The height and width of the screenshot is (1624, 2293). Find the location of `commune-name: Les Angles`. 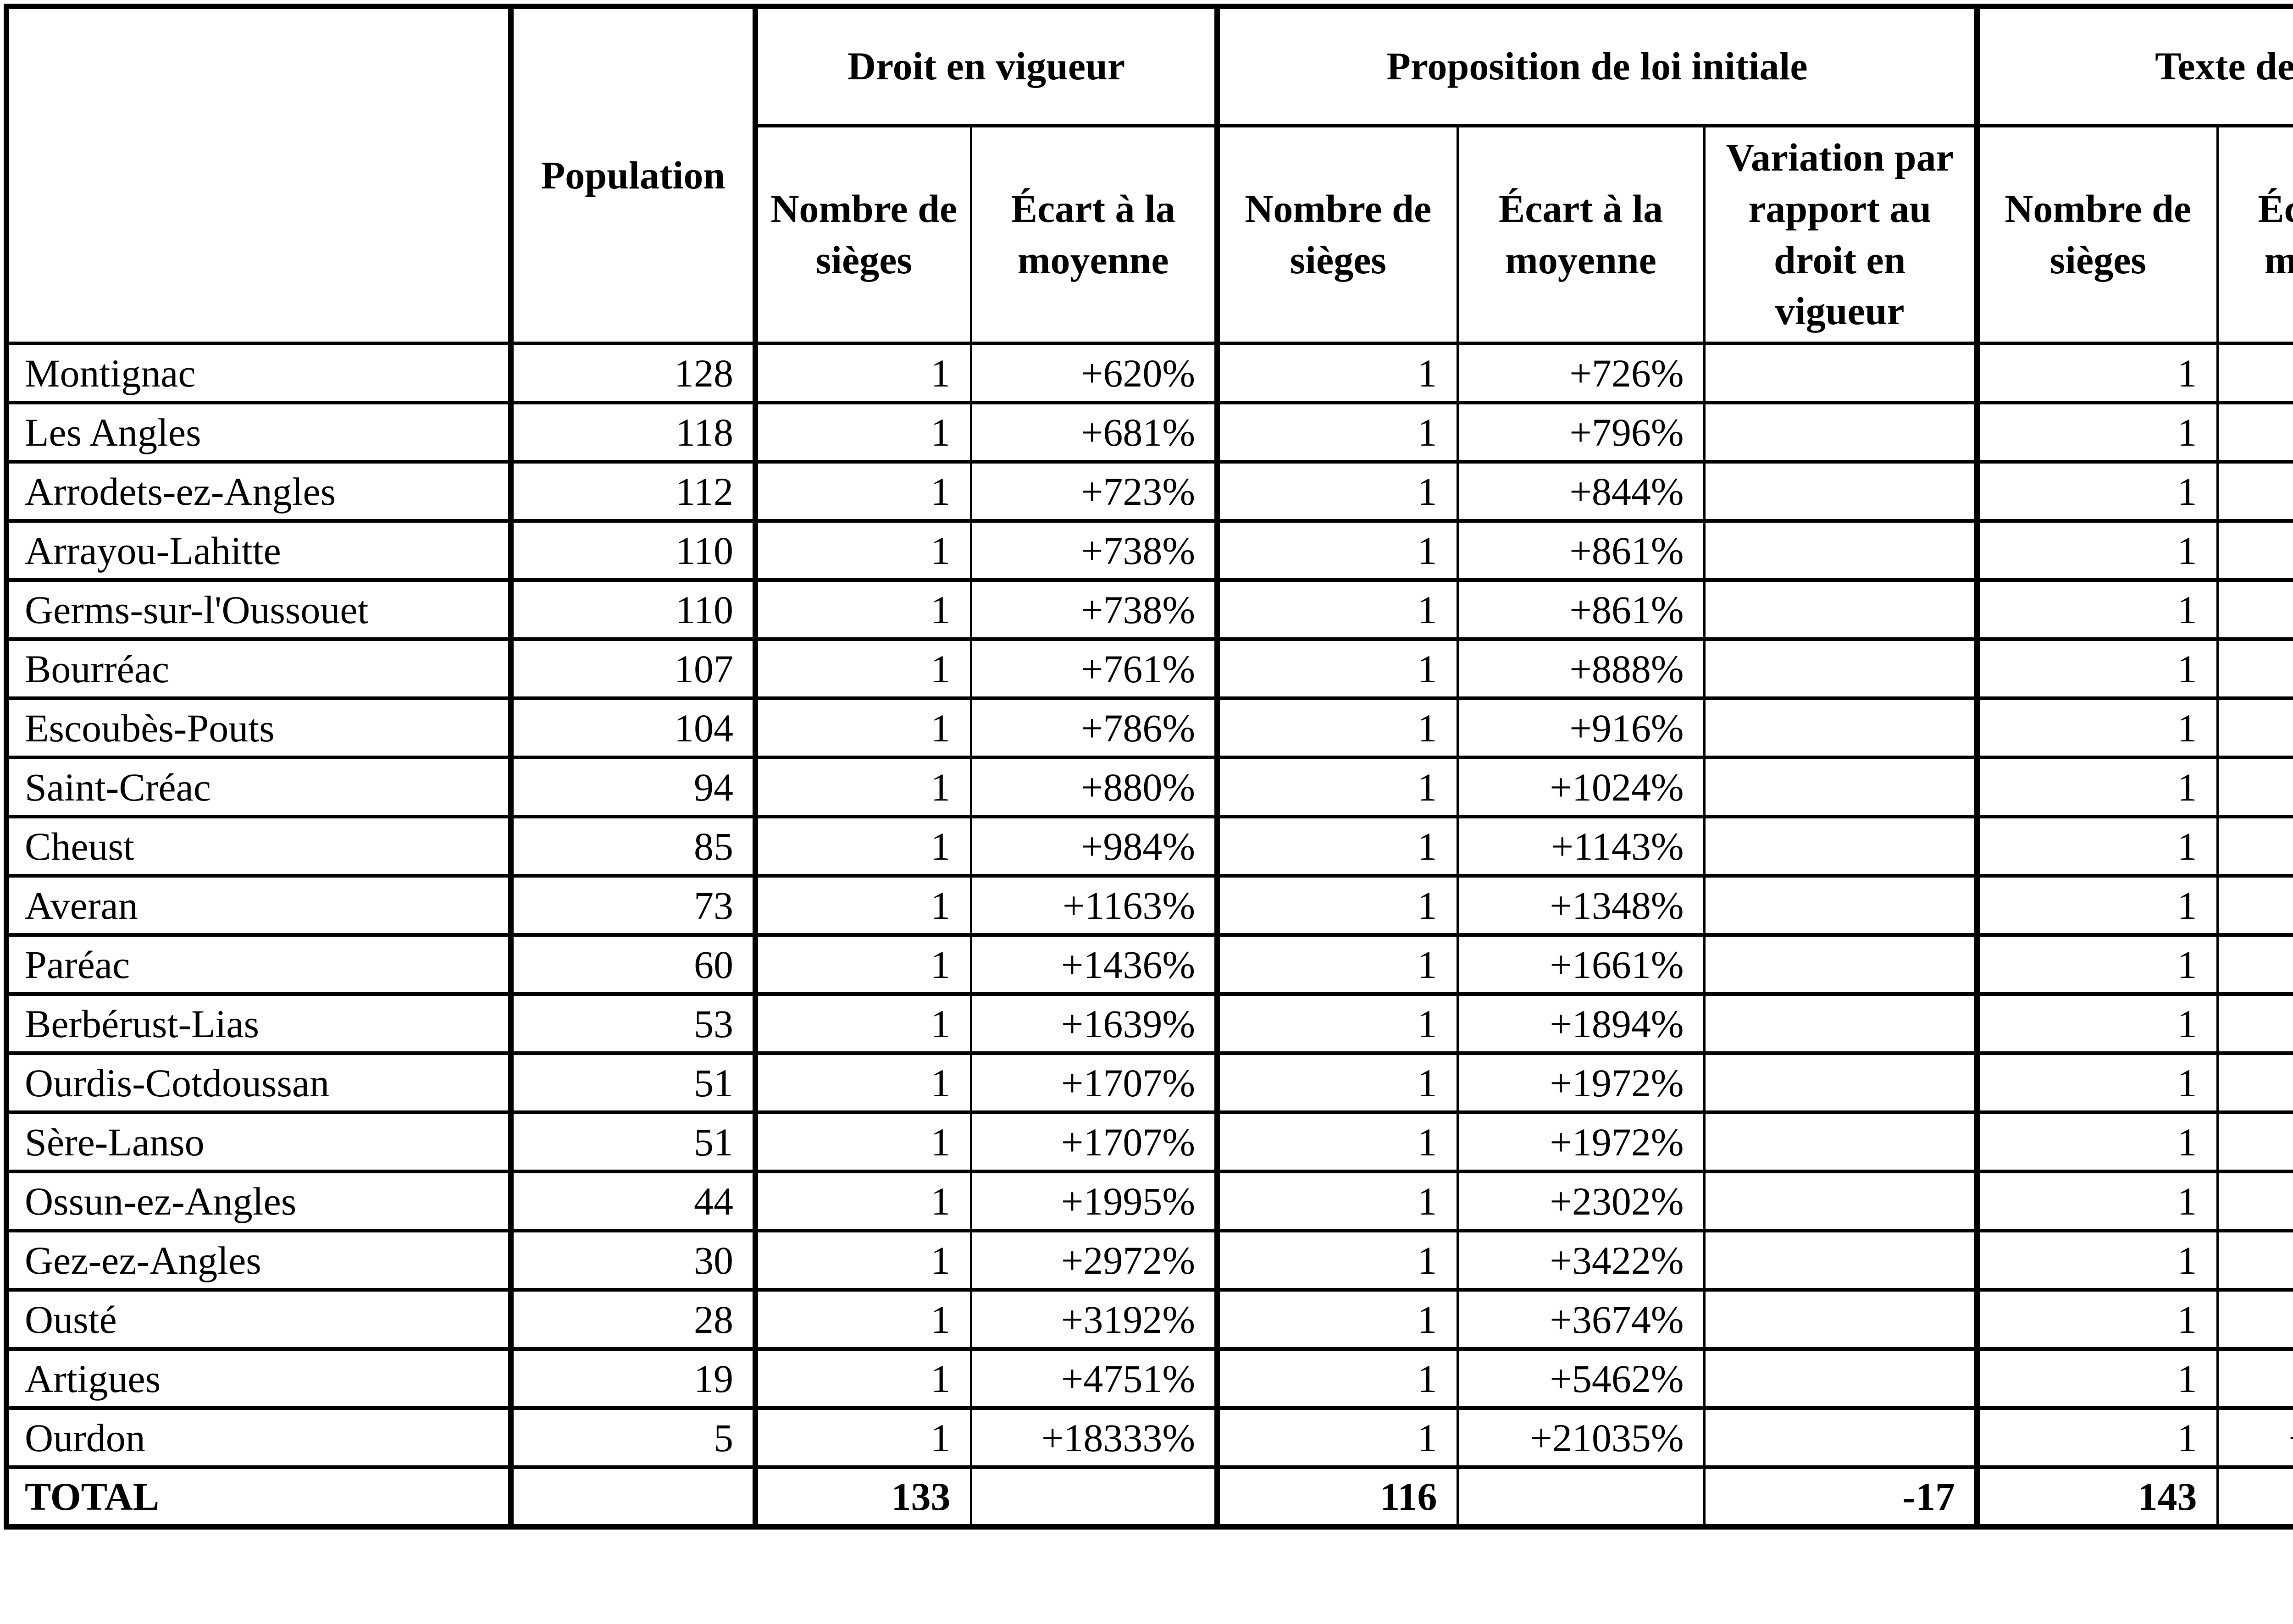

commune-name: Les Angles is located at coordinates (258, 432).